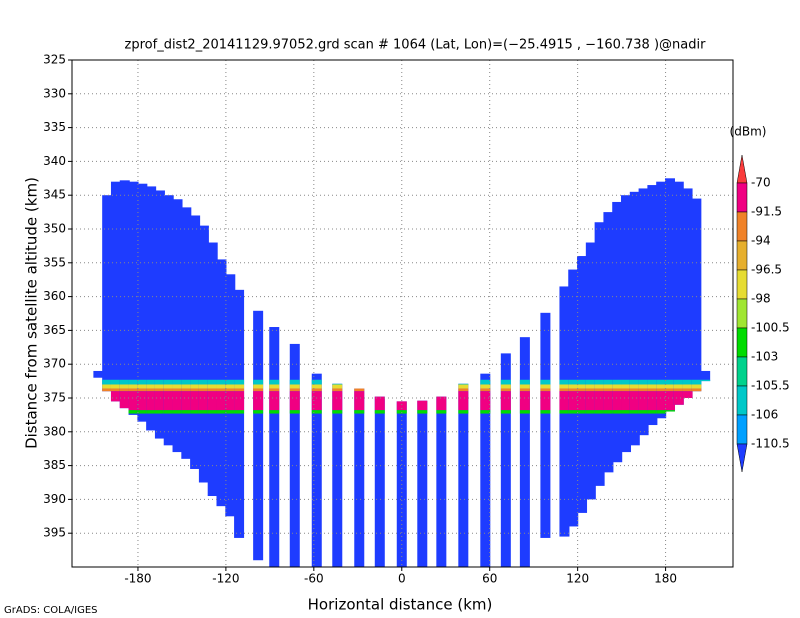  Describe the element at coordinates (225, 579) in the screenshot. I see `x-tick-label: -120` at that location.